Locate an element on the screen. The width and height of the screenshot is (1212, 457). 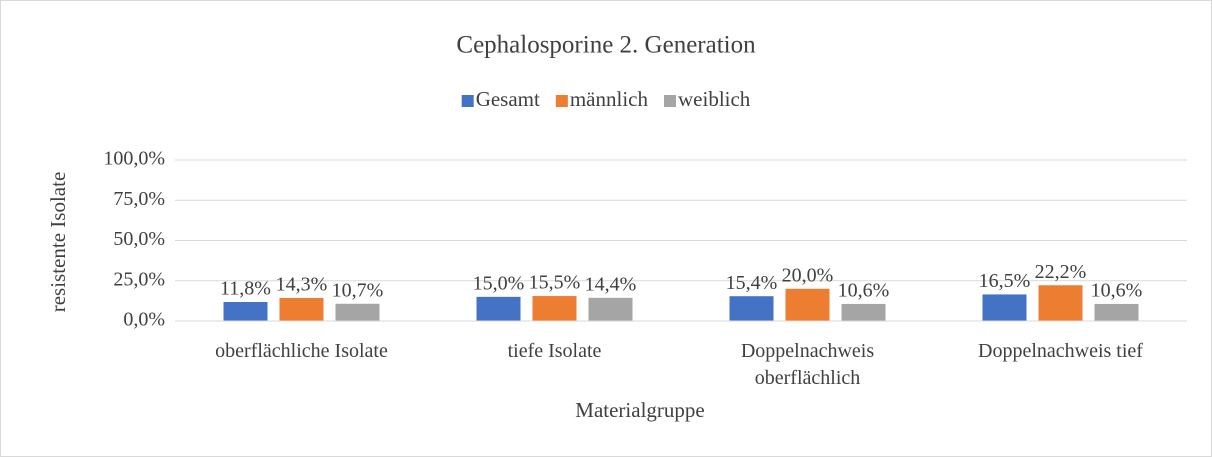
x-tick-label: Doppelnachweis tief is located at coordinates (1060, 351).